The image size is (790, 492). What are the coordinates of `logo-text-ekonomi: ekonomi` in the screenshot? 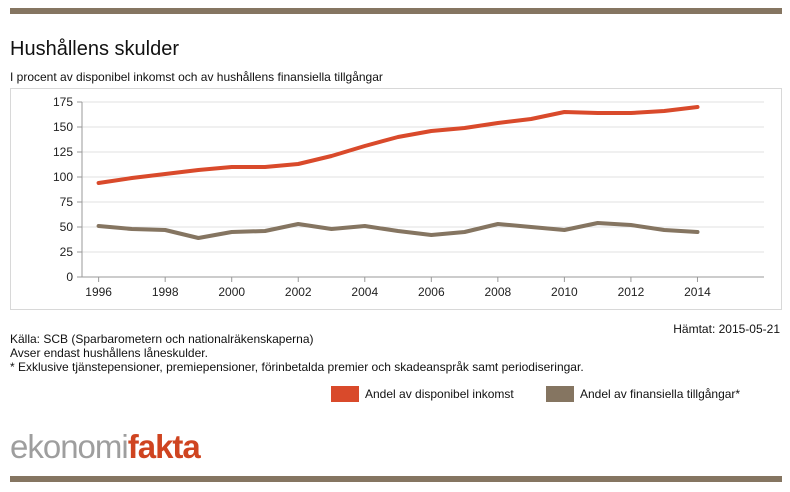 It's located at (69, 446).